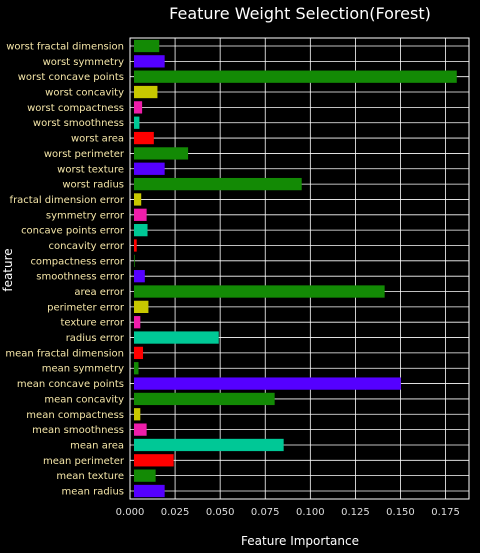 Image resolution: width=480 pixels, height=553 pixels. Describe the element at coordinates (300, 13) in the screenshot. I see `chart-title: Feature Weight Selection(Forest)` at that location.